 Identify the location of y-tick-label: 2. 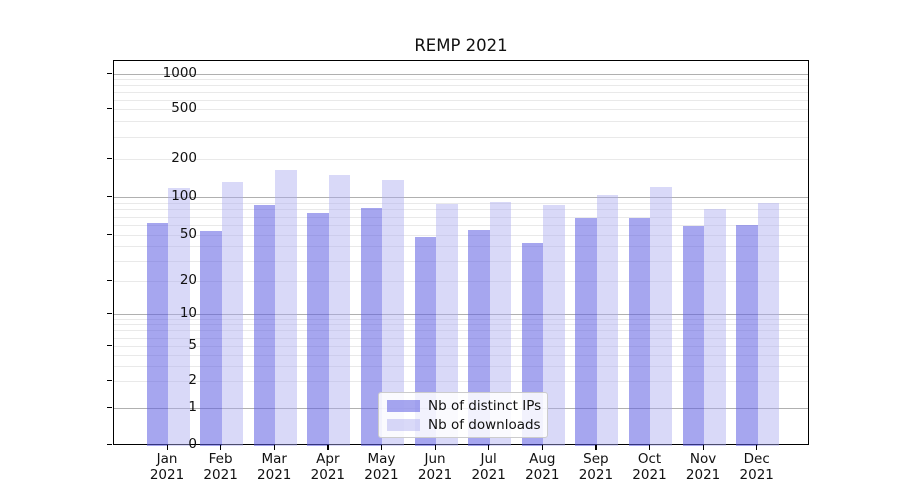
(192, 380).